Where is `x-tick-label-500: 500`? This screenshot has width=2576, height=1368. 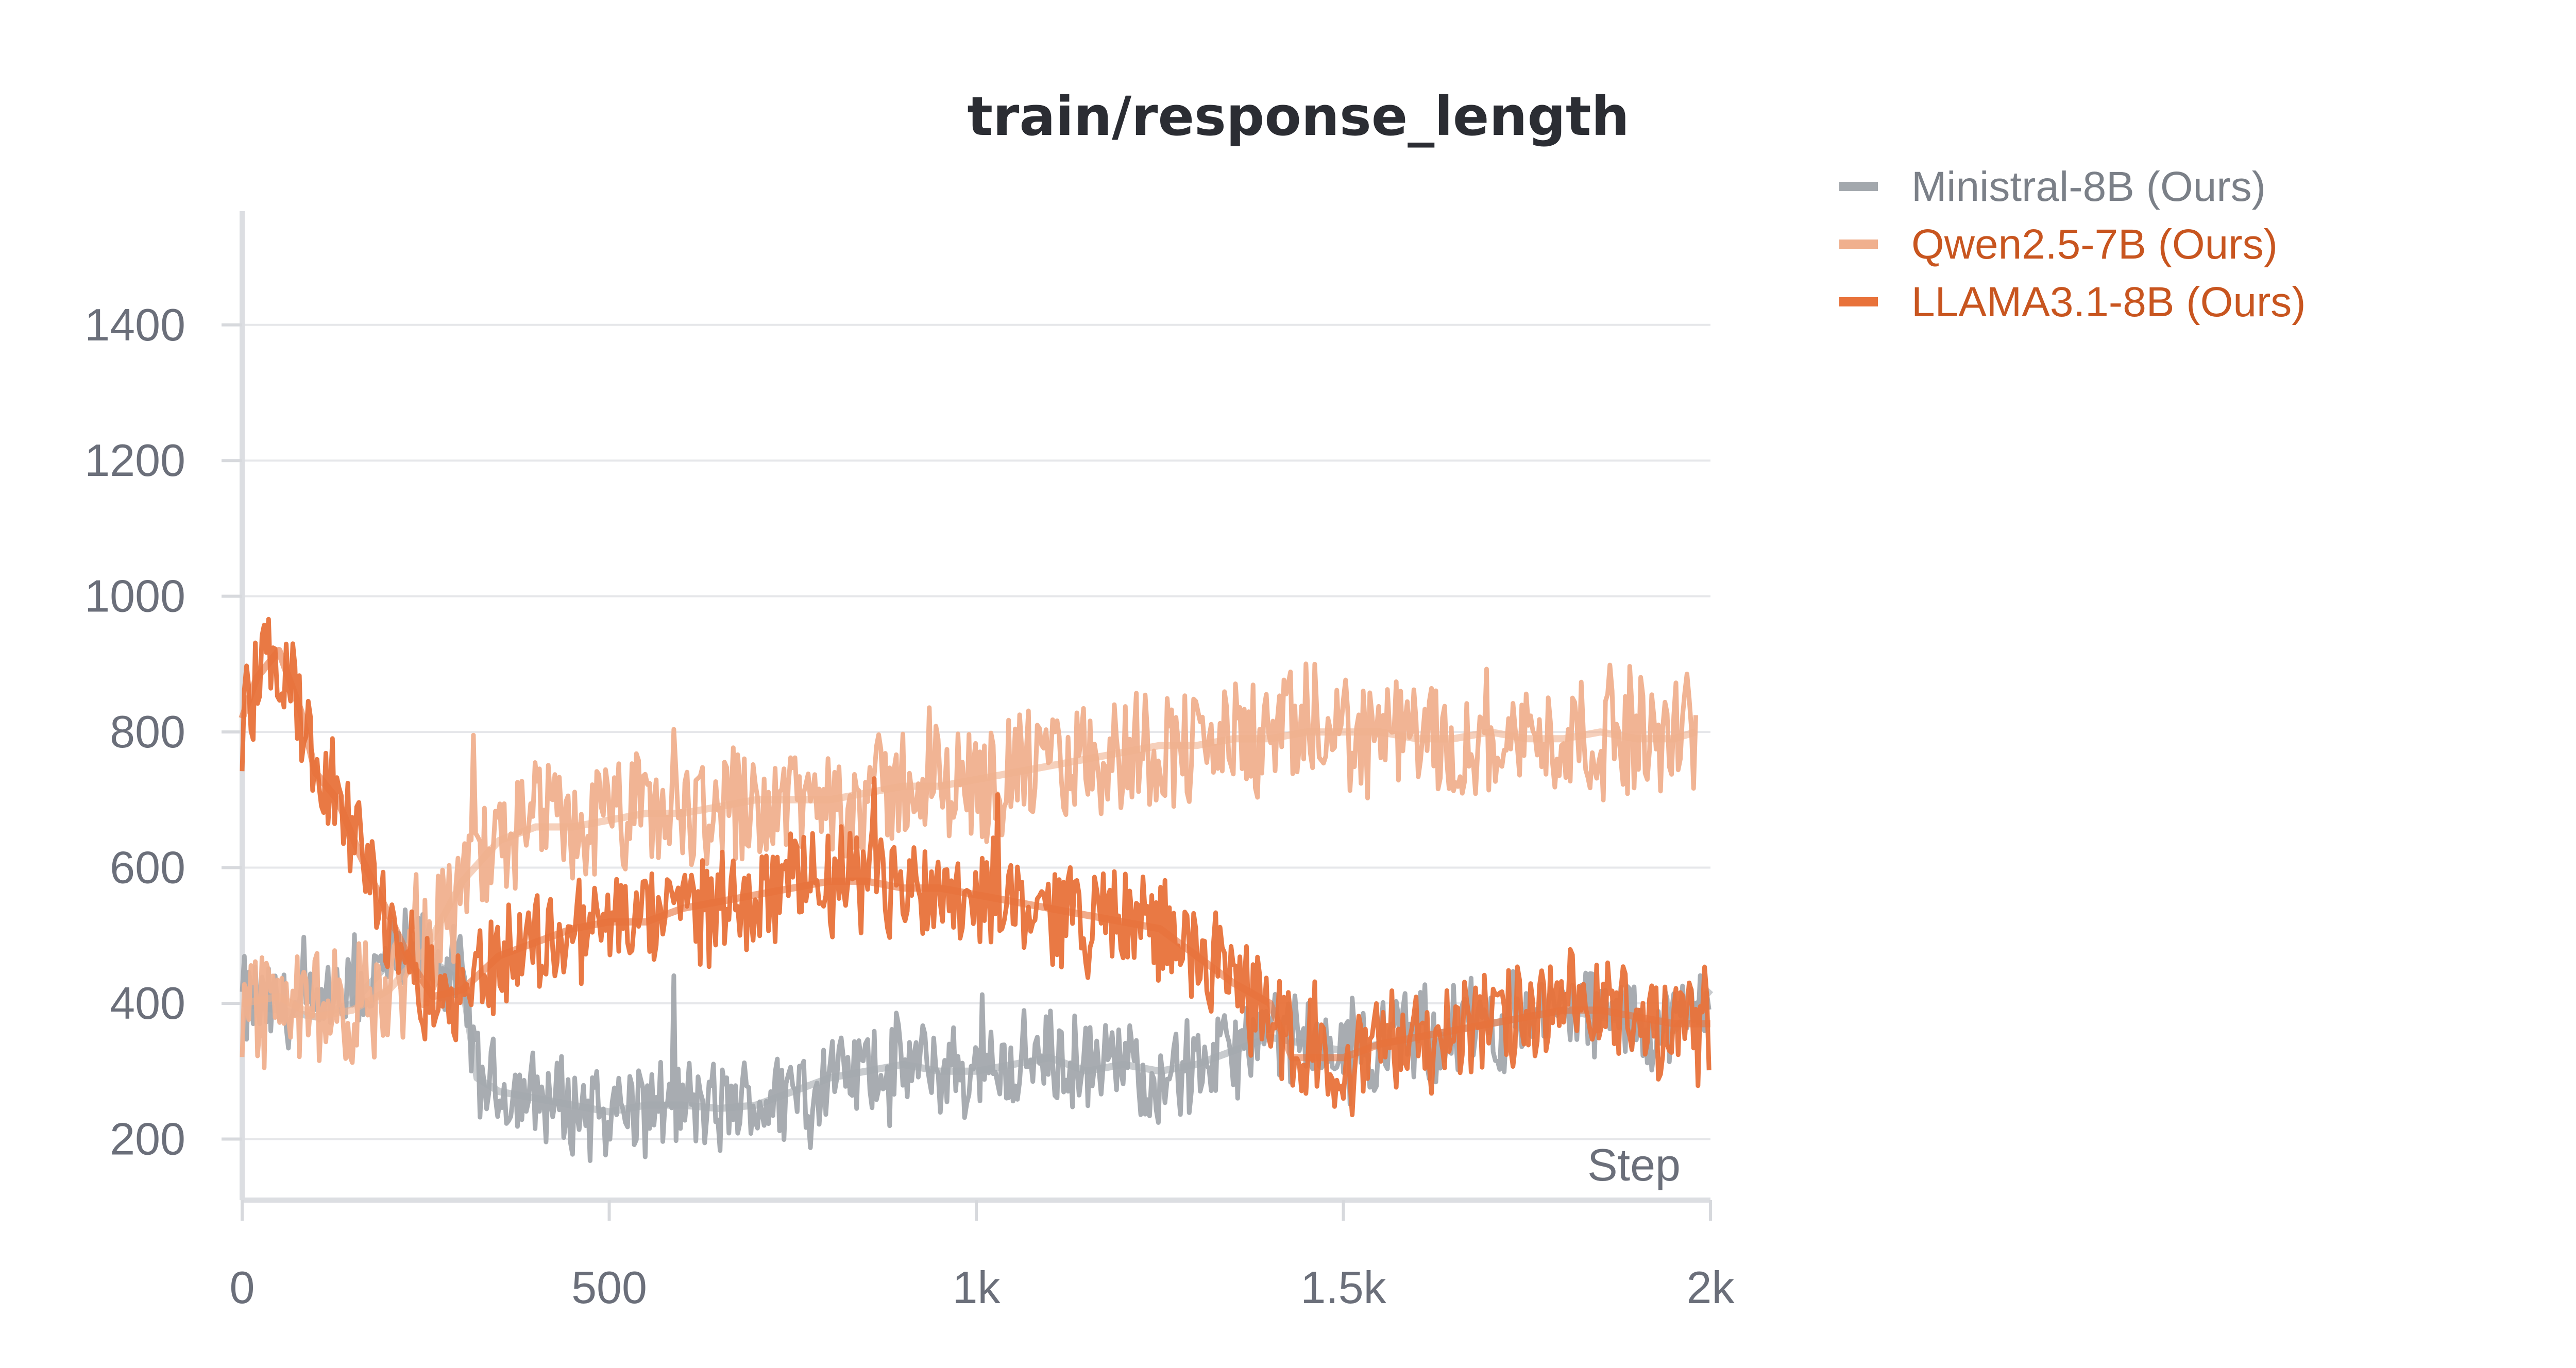 x-tick-label-500: 500 is located at coordinates (609, 1287).